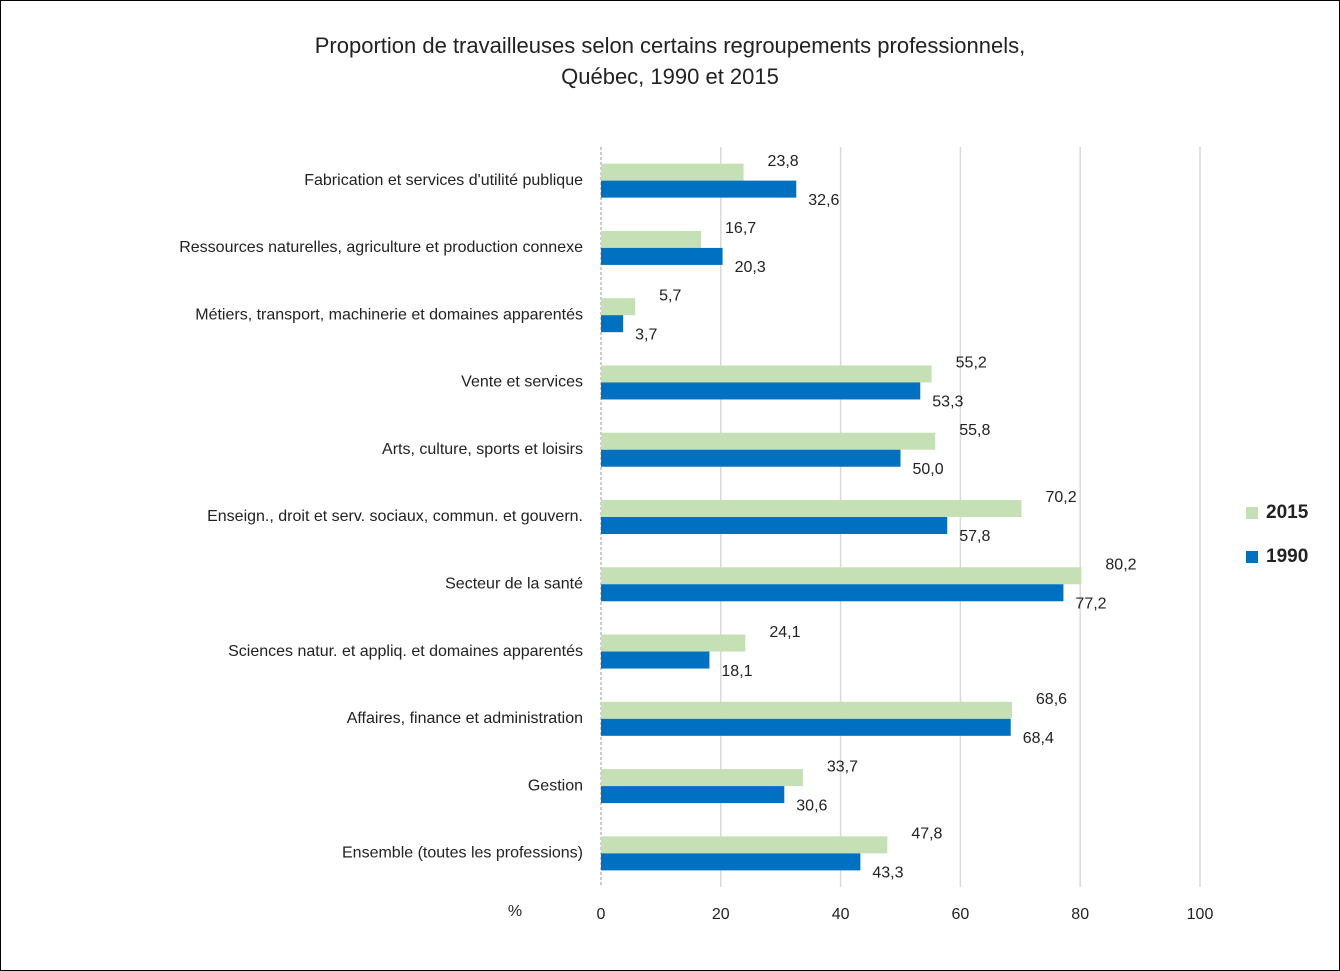  Describe the element at coordinates (736, 671) in the screenshot. I see `data-label: 18,1` at that location.